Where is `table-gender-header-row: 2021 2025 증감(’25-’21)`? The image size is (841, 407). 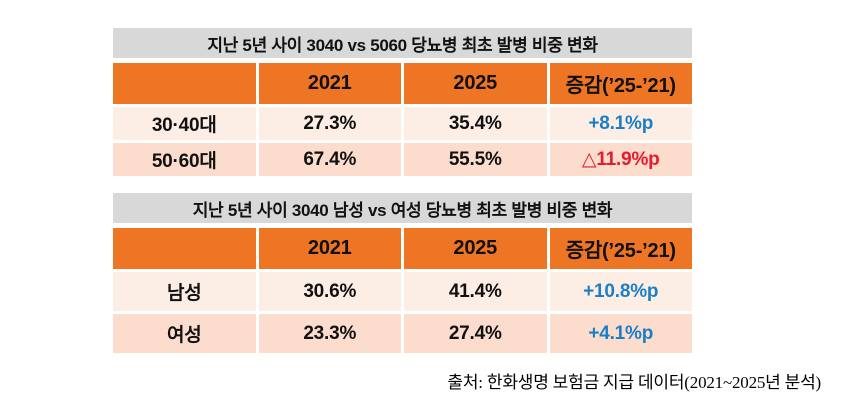
table-gender-header-row: 2021 2025 증감(’25-’21) is located at coordinates (402, 248).